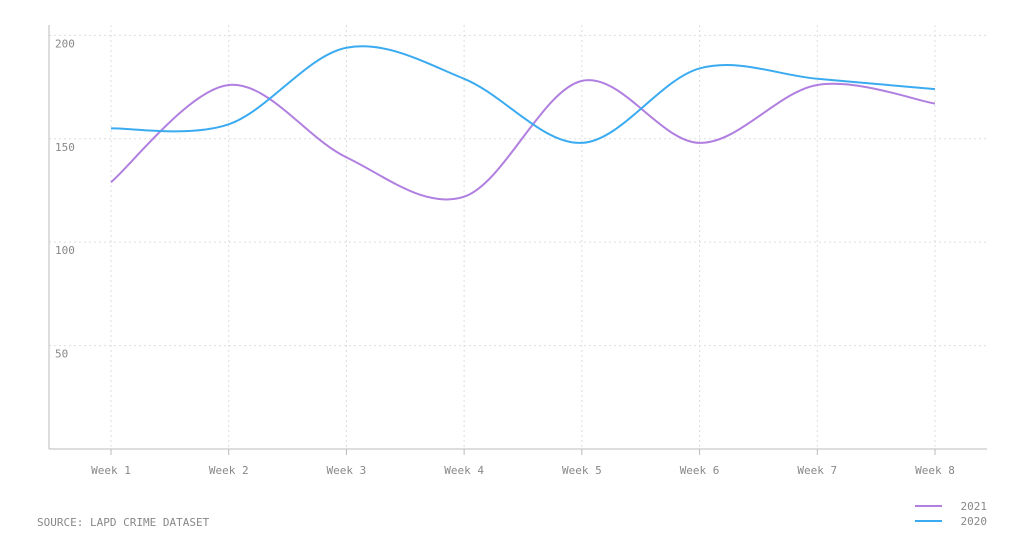  What do you see at coordinates (523, 94) in the screenshot?
I see `series-line` at bounding box center [523, 94].